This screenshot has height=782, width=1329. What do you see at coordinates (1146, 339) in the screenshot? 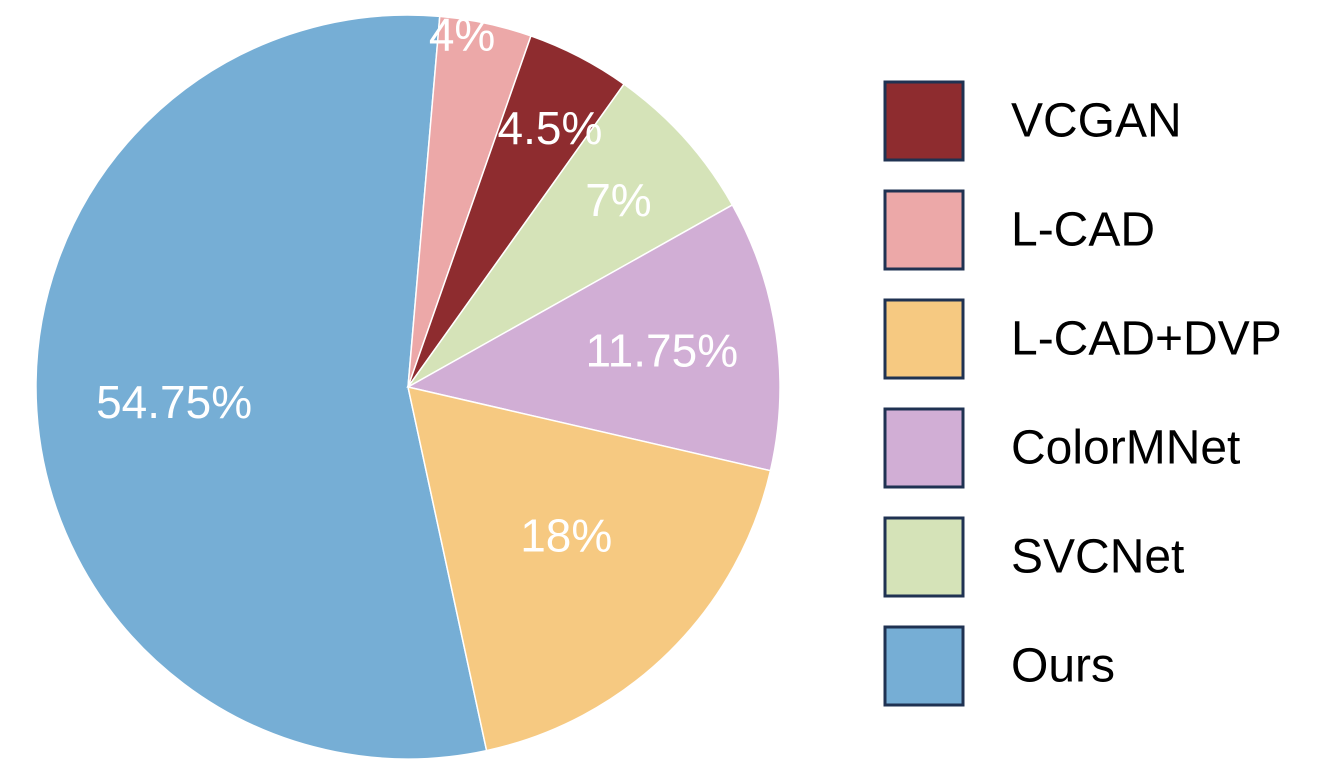
I see `legend-label-l-cad-plus-dvp: L-CAD+DVP` at bounding box center [1146, 339].